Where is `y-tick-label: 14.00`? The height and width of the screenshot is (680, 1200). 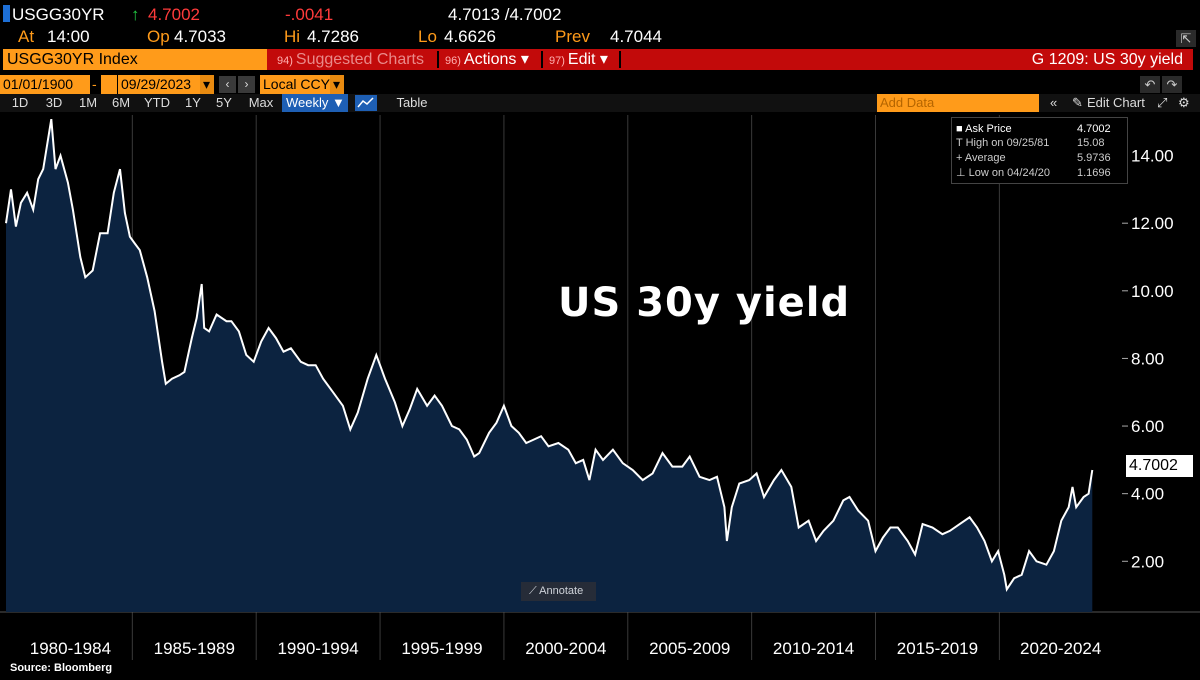 y-tick-label: 14.00 is located at coordinates (1152, 156).